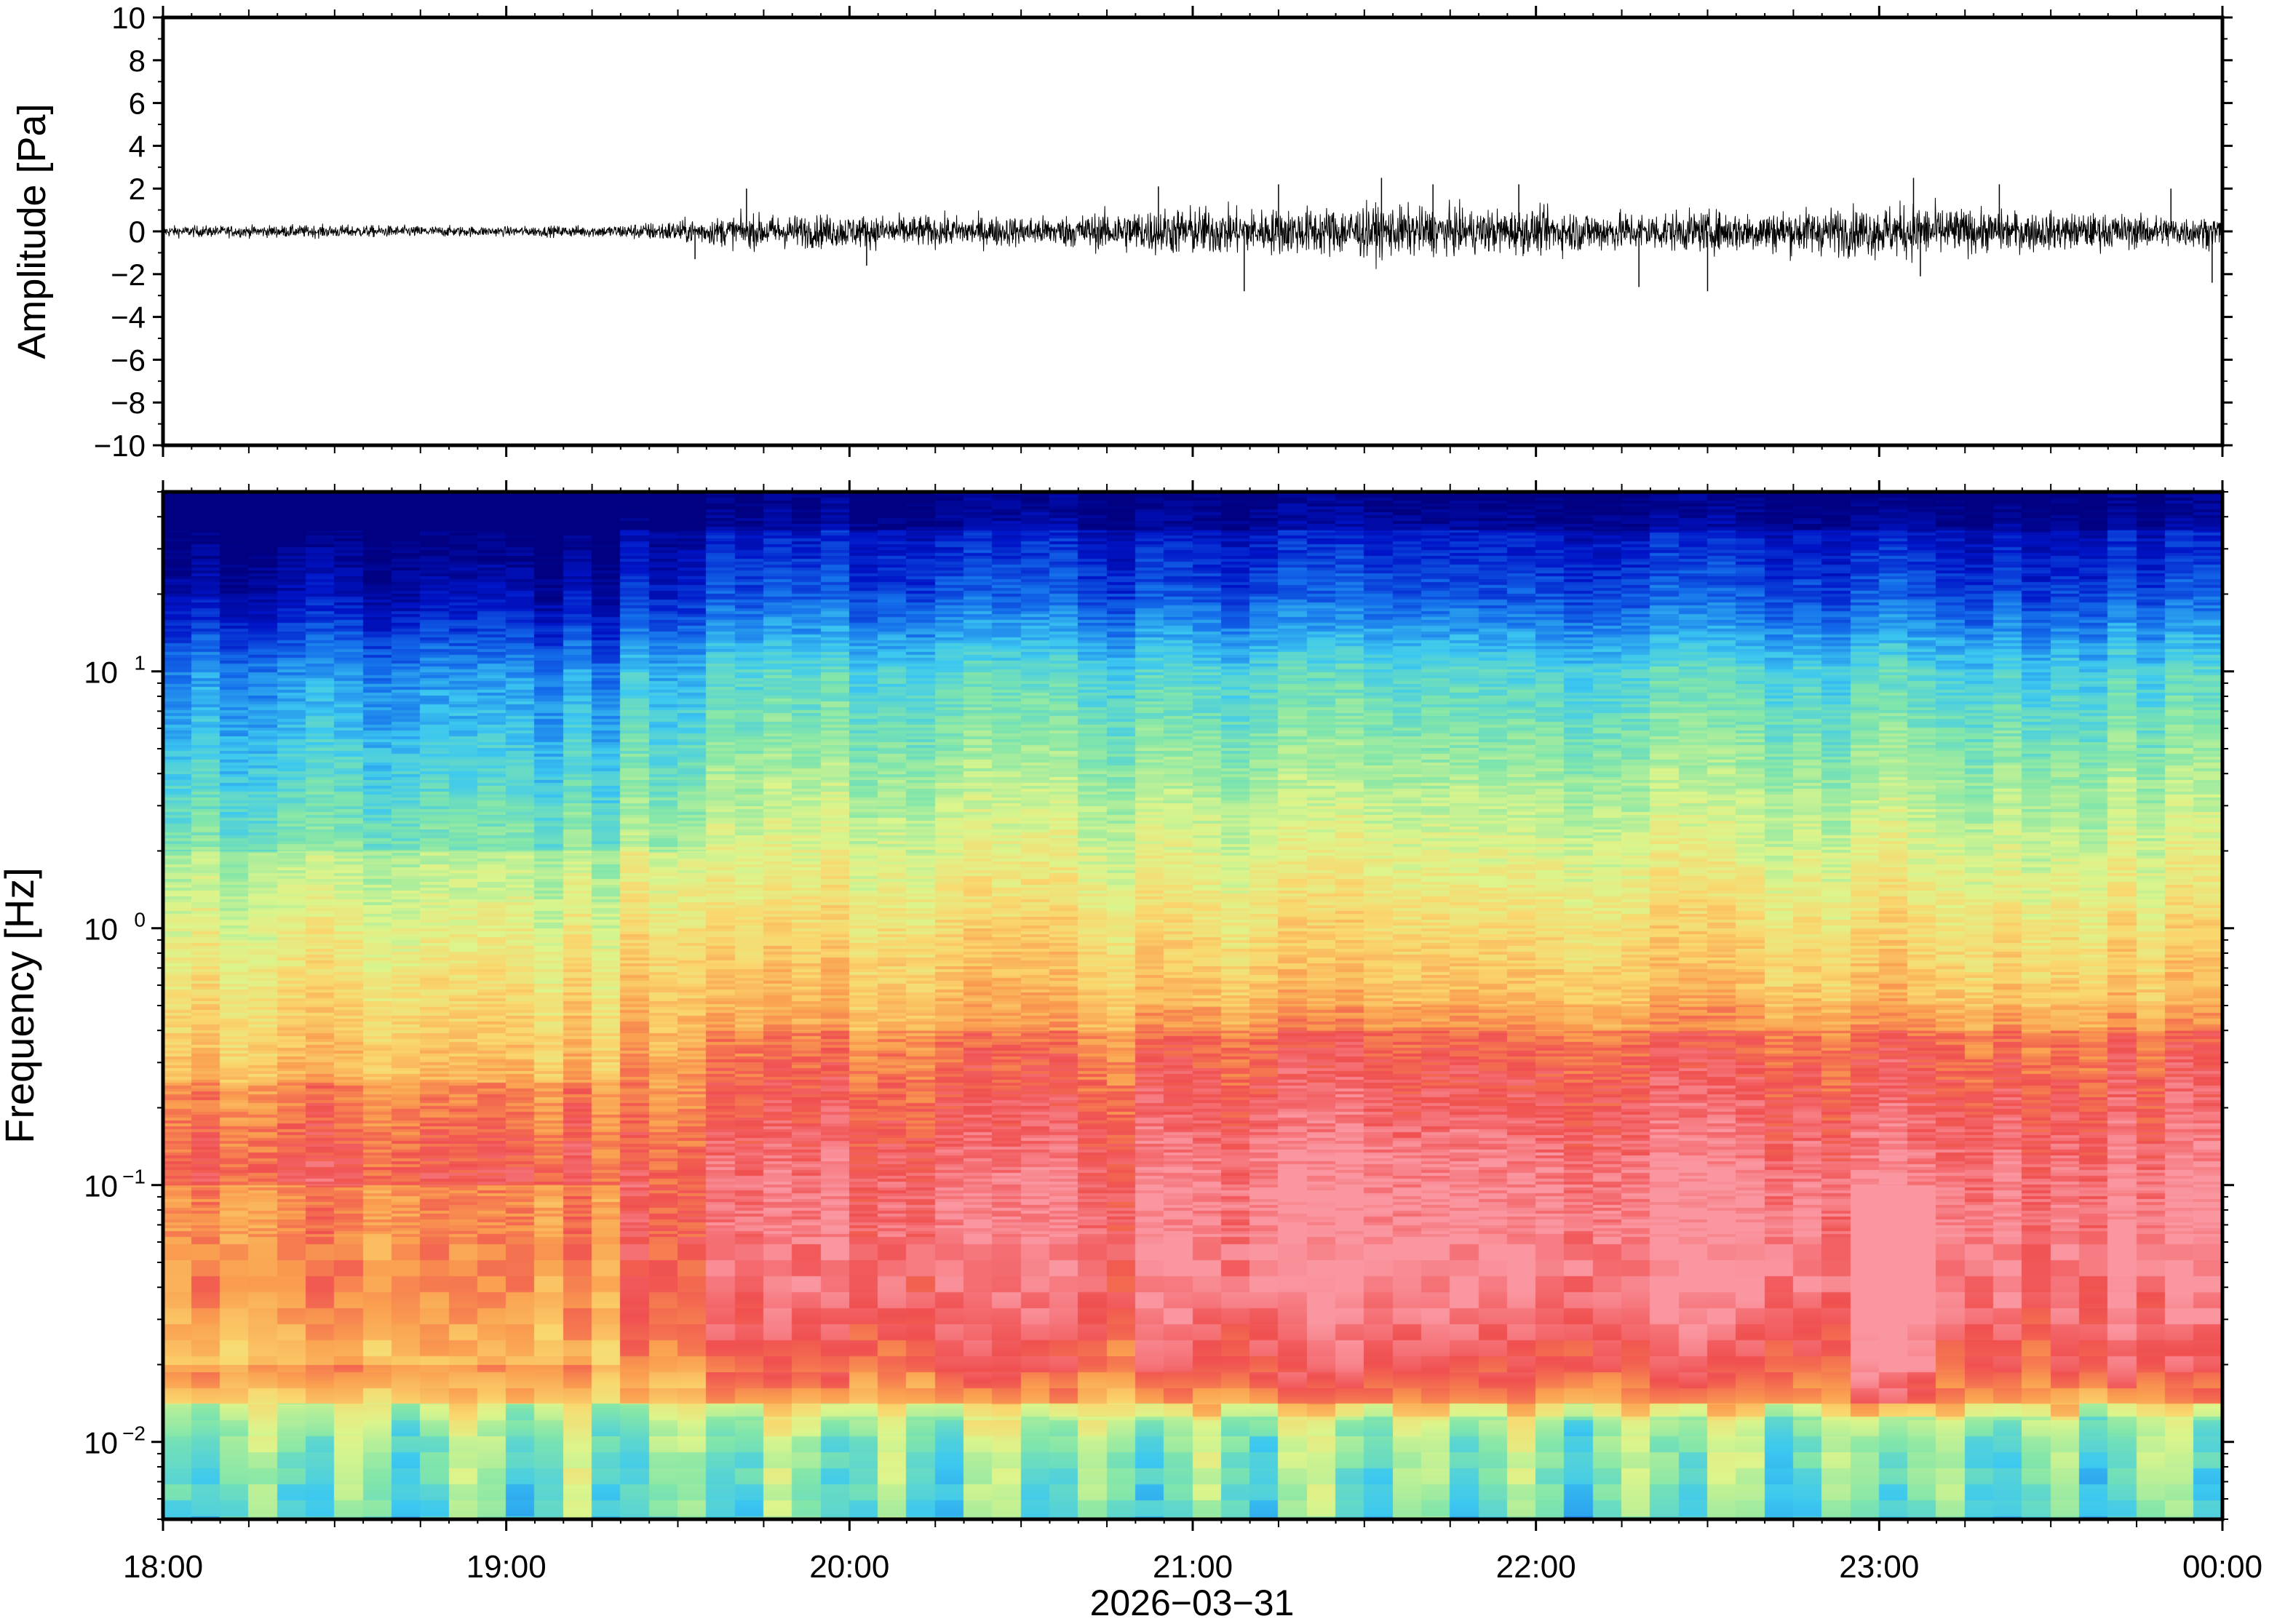 Image resolution: width=2269 pixels, height=1624 pixels. Describe the element at coordinates (507, 1567) in the screenshot. I see `time-tick-label: 19:00` at that location.